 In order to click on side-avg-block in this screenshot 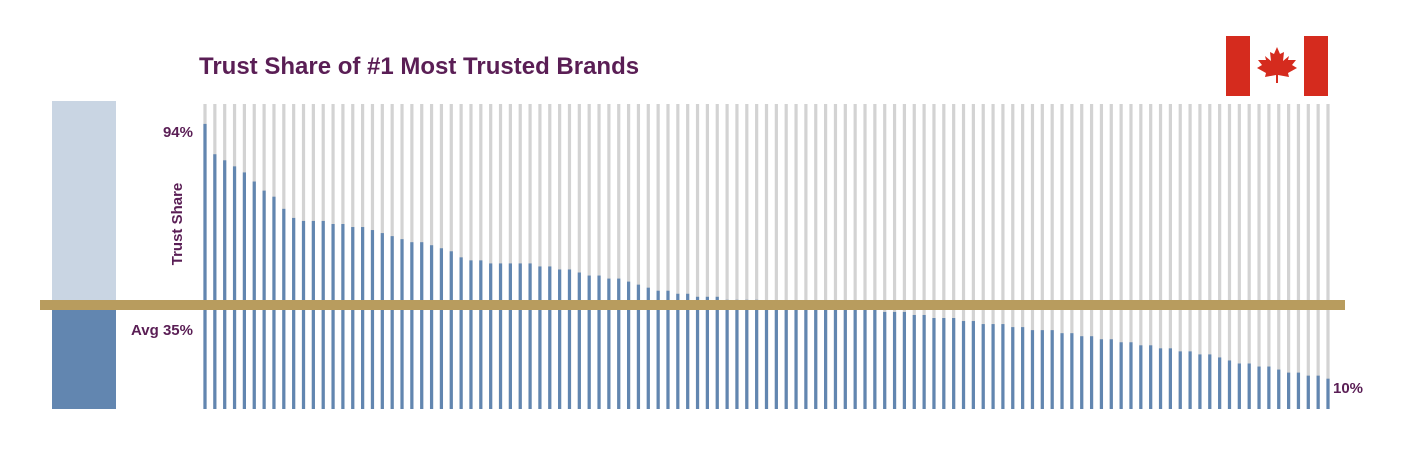, I will do `click(84, 357)`.